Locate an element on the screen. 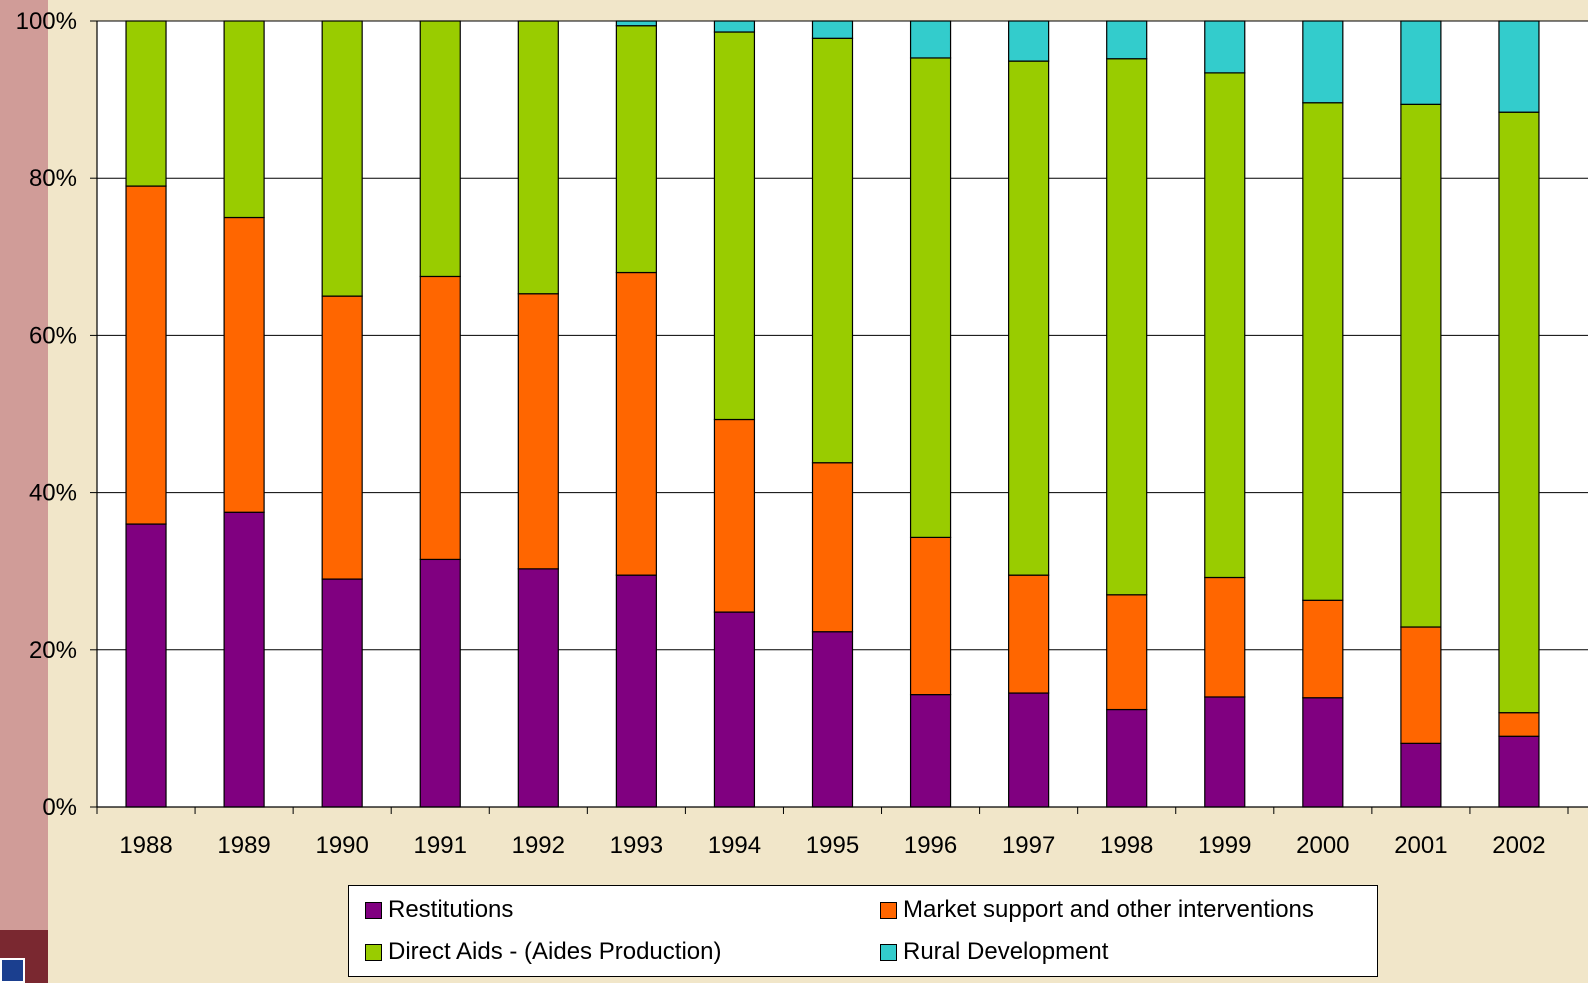 This screenshot has width=1588, height=983. x-tick-label: 1994 is located at coordinates (734, 845).